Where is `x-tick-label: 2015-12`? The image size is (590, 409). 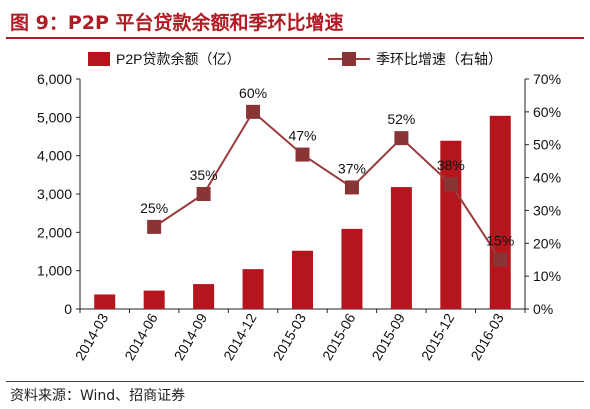
x-tick-label: 2015-12 is located at coordinates (438, 336).